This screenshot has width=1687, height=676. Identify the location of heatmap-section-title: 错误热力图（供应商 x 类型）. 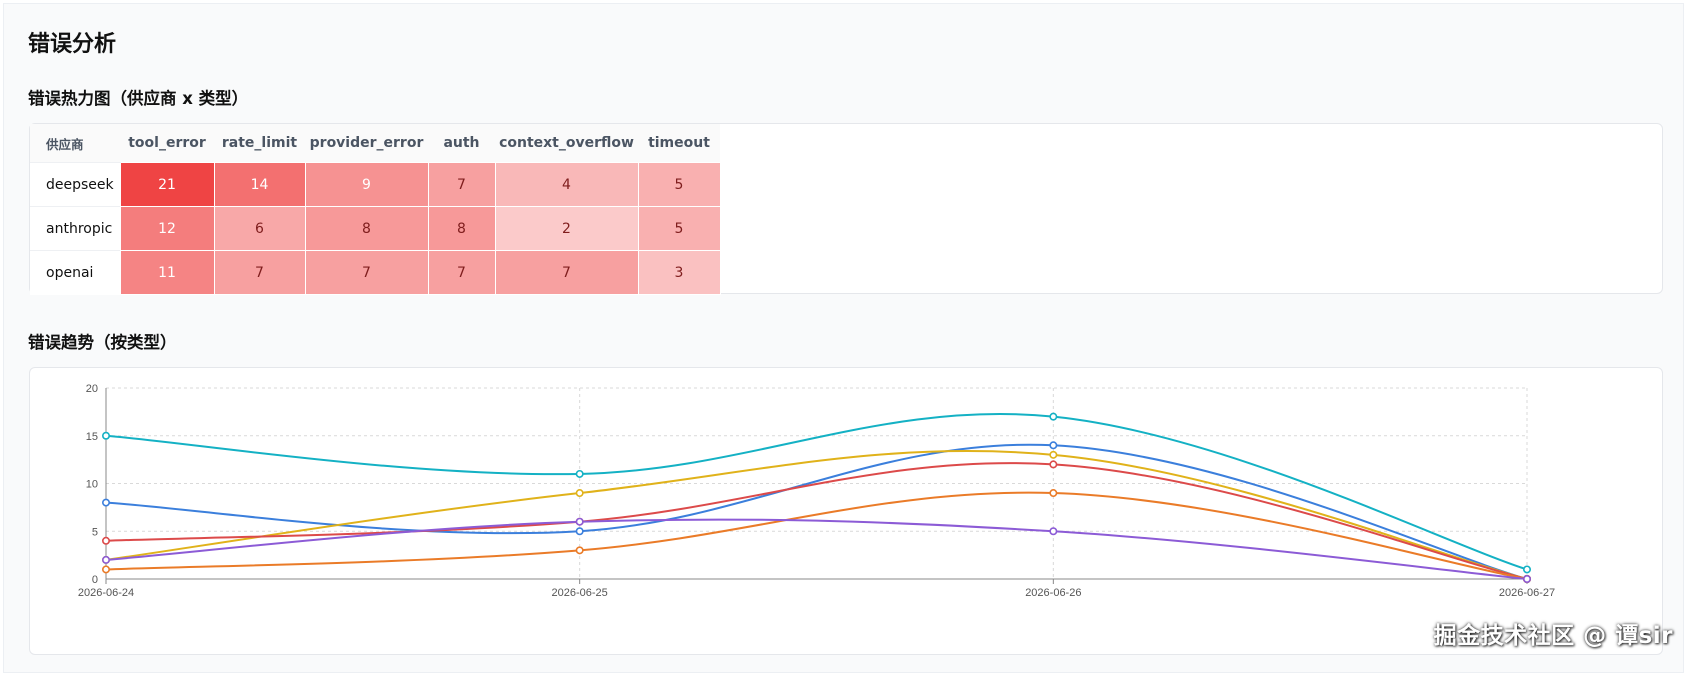
(138, 98).